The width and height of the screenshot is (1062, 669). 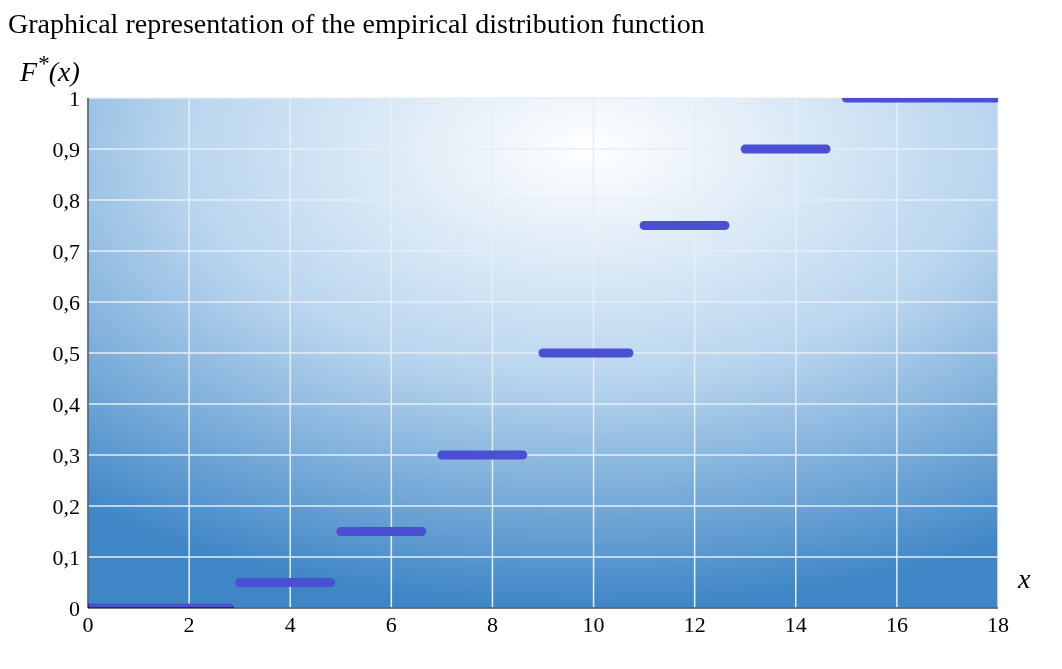 What do you see at coordinates (66, 149) in the screenshot?
I see `y-tick-label: 0,9` at bounding box center [66, 149].